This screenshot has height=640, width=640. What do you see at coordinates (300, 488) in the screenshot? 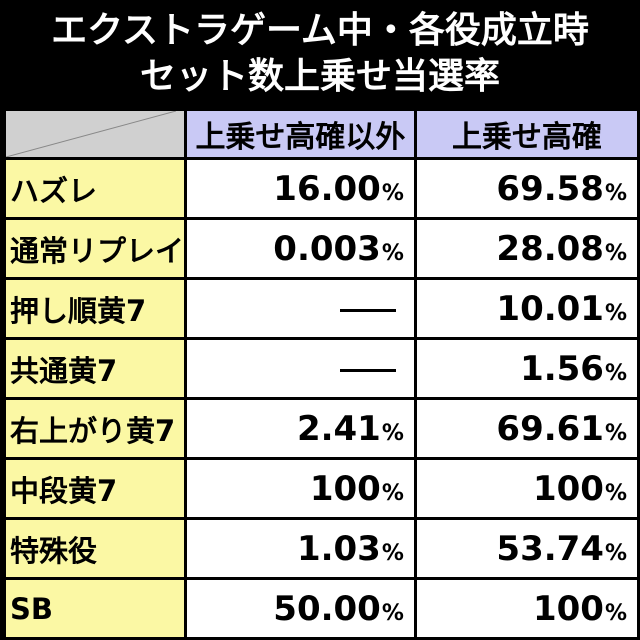
I see `value-cell-non-high: 100%` at bounding box center [300, 488].